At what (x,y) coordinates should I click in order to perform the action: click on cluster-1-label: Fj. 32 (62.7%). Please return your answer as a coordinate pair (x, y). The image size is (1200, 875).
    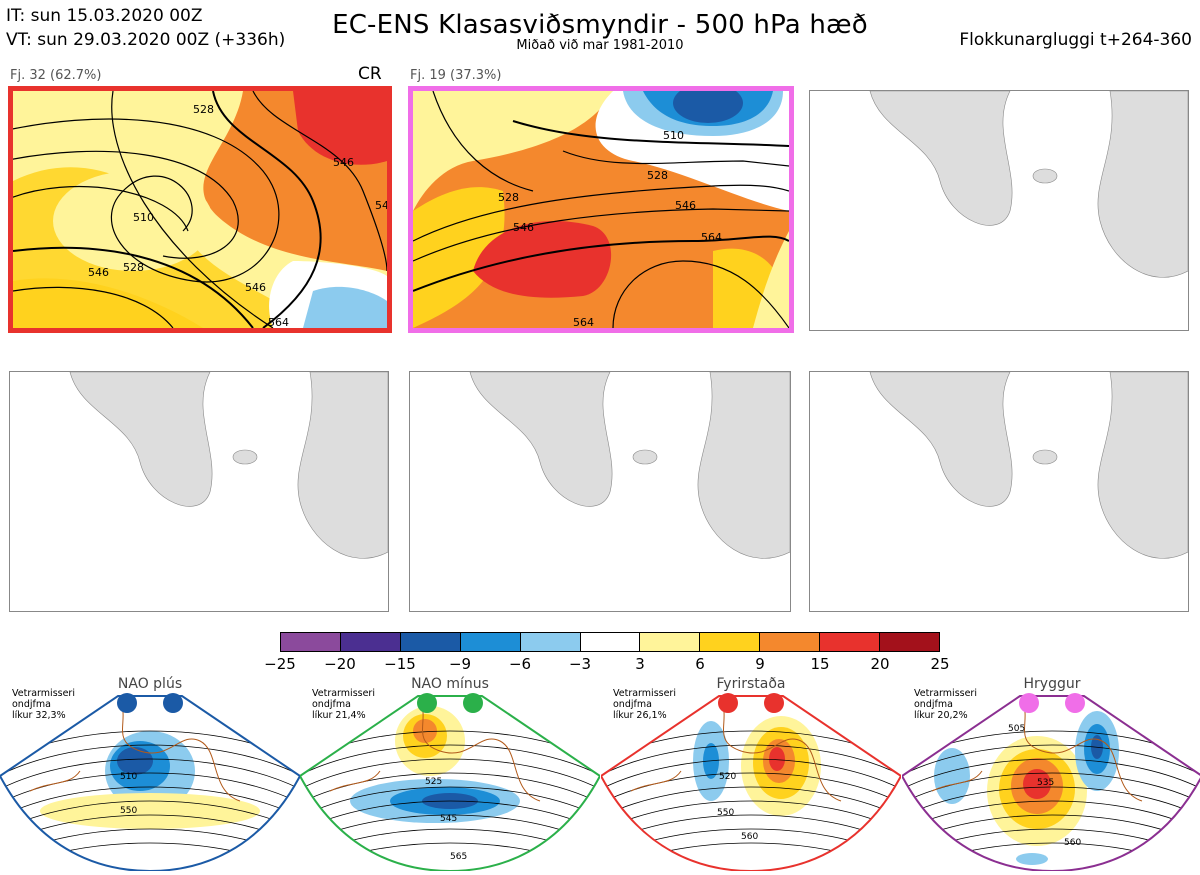
    Looking at the image, I should click on (56, 75).